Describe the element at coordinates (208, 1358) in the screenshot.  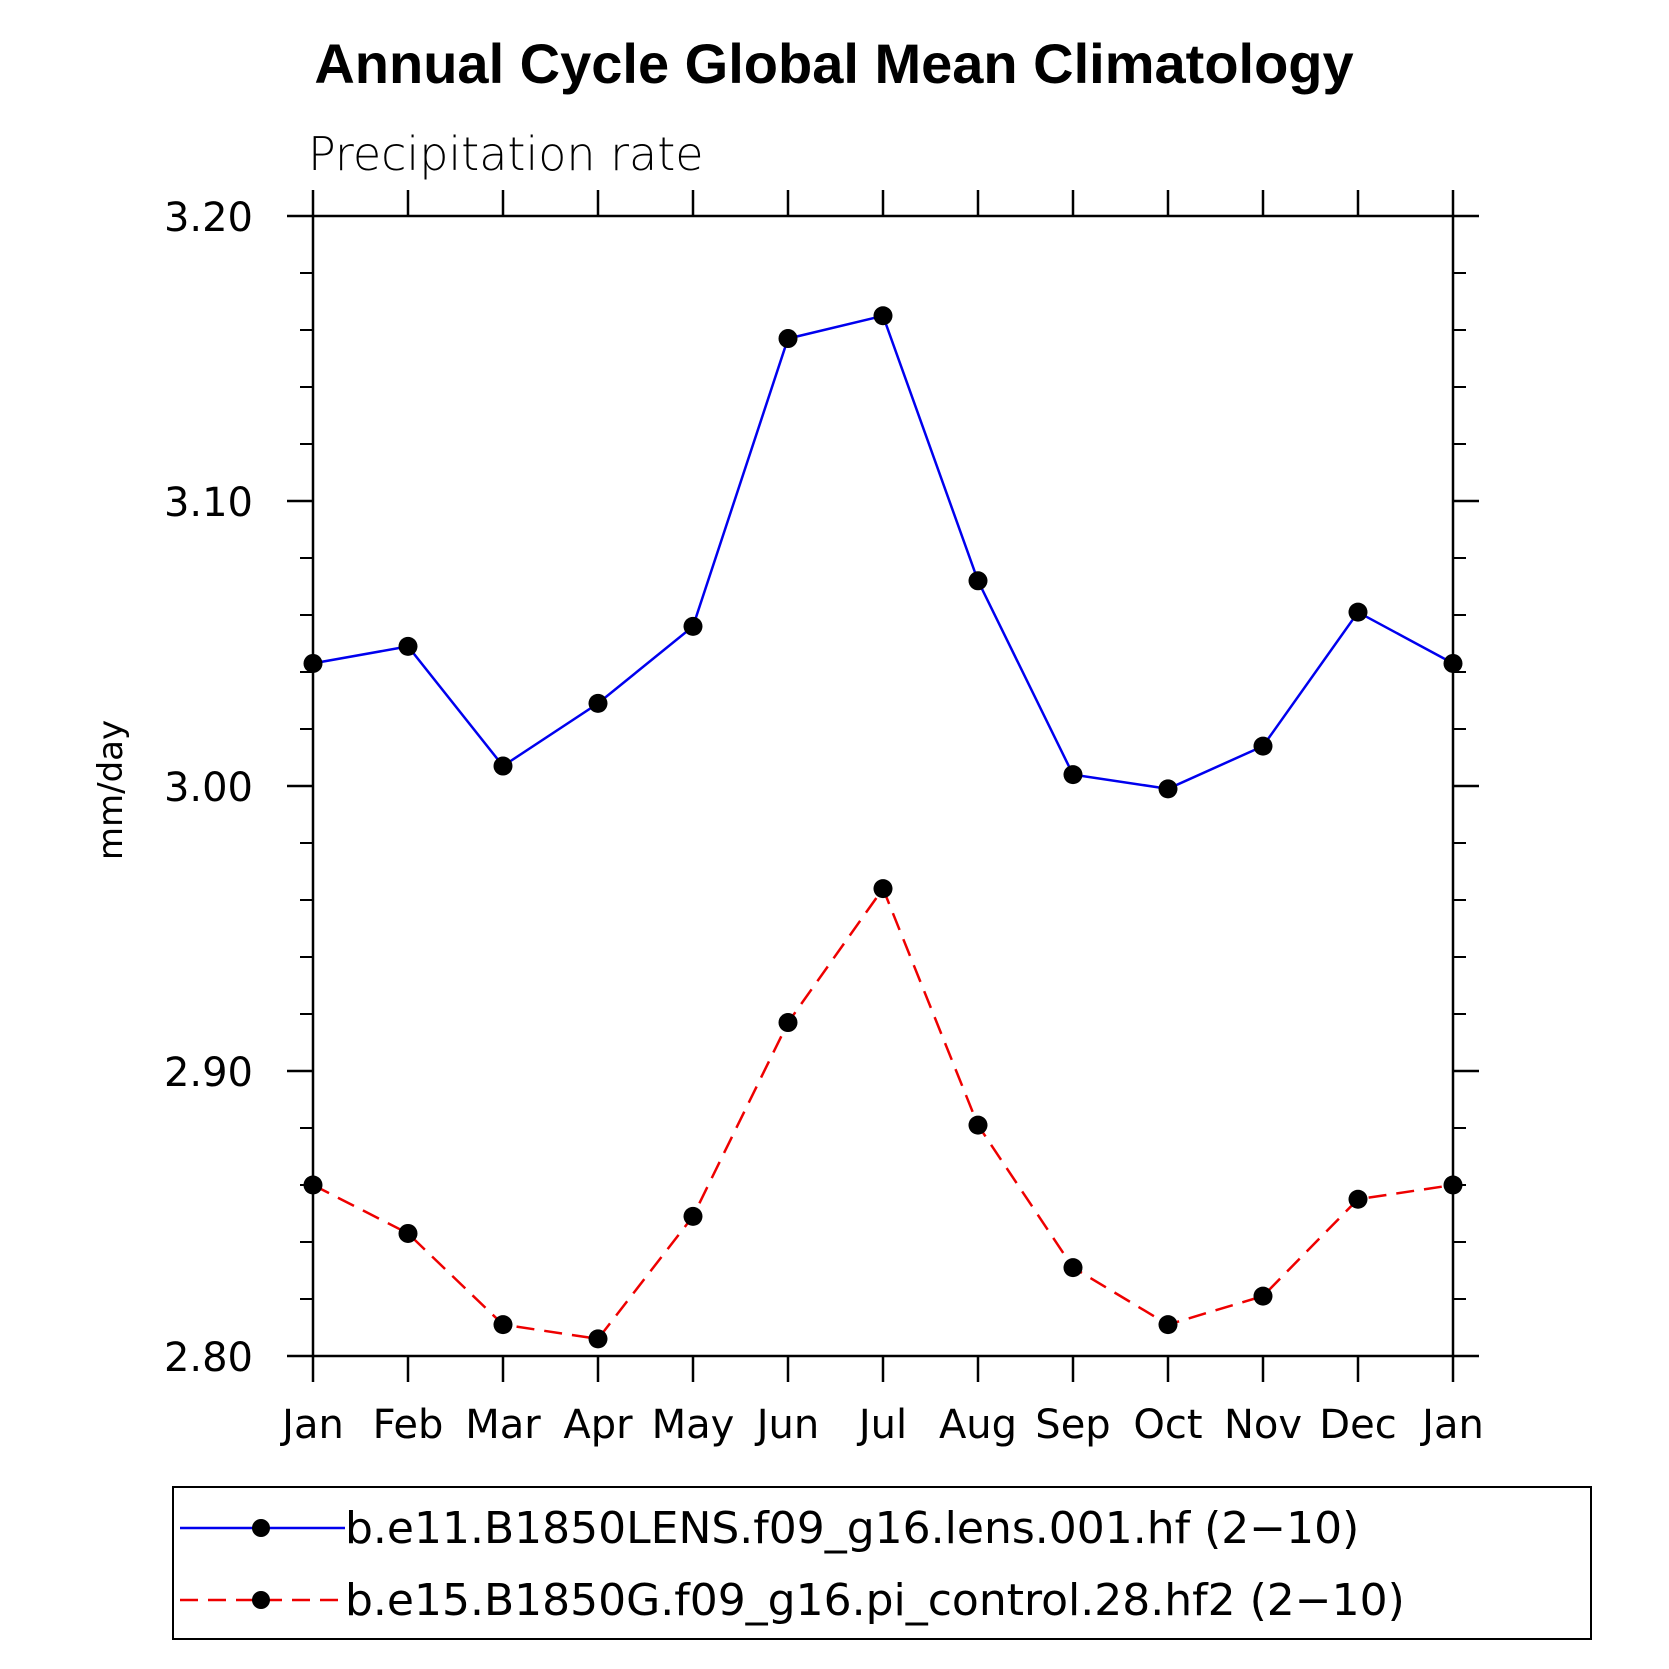
I see `y-tick-label: 2.80` at that location.